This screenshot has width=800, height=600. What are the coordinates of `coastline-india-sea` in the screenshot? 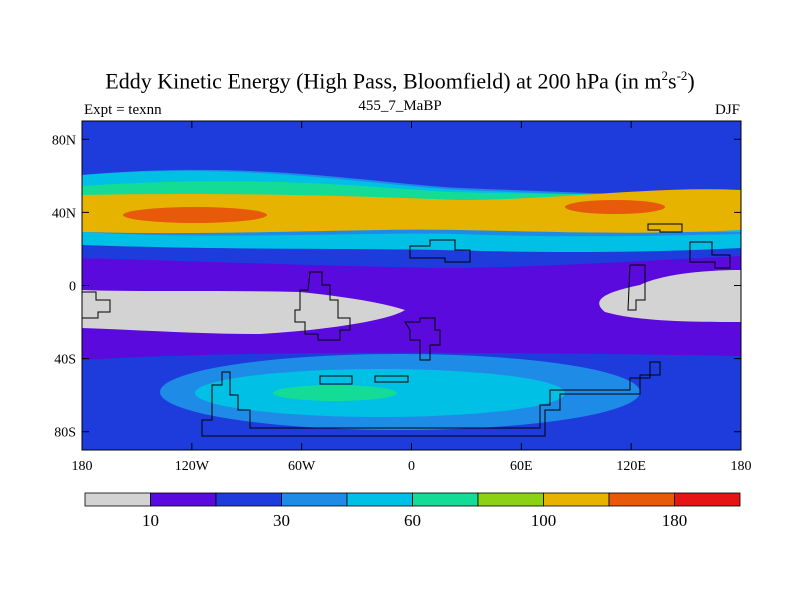 It's located at (636, 287).